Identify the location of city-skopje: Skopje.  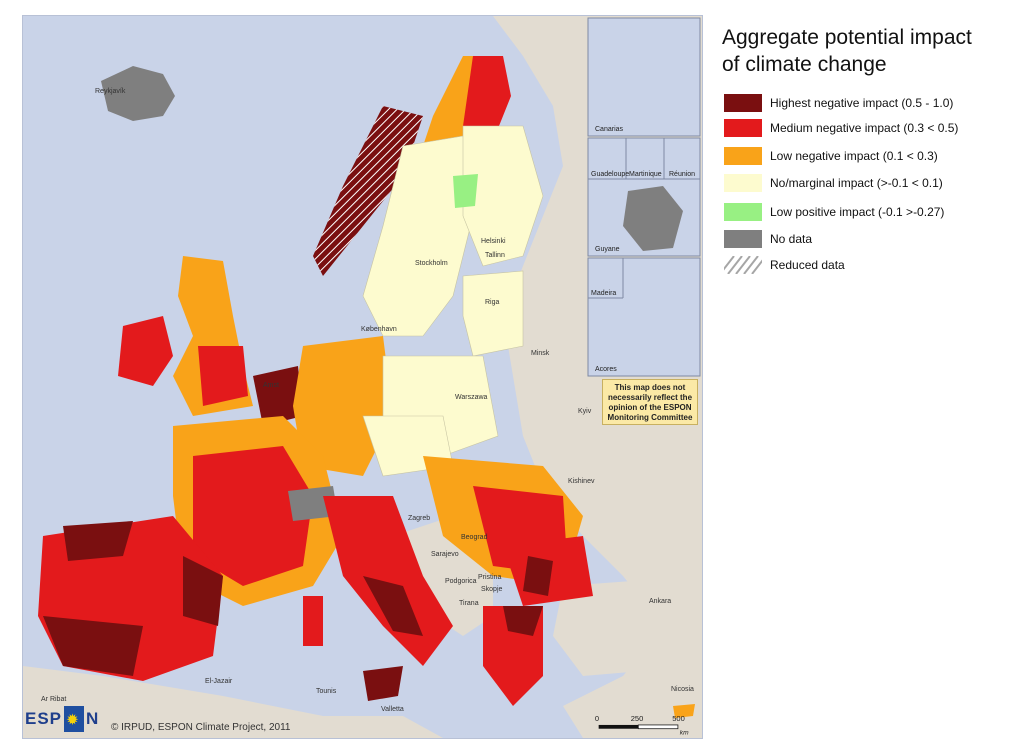
(492, 589).